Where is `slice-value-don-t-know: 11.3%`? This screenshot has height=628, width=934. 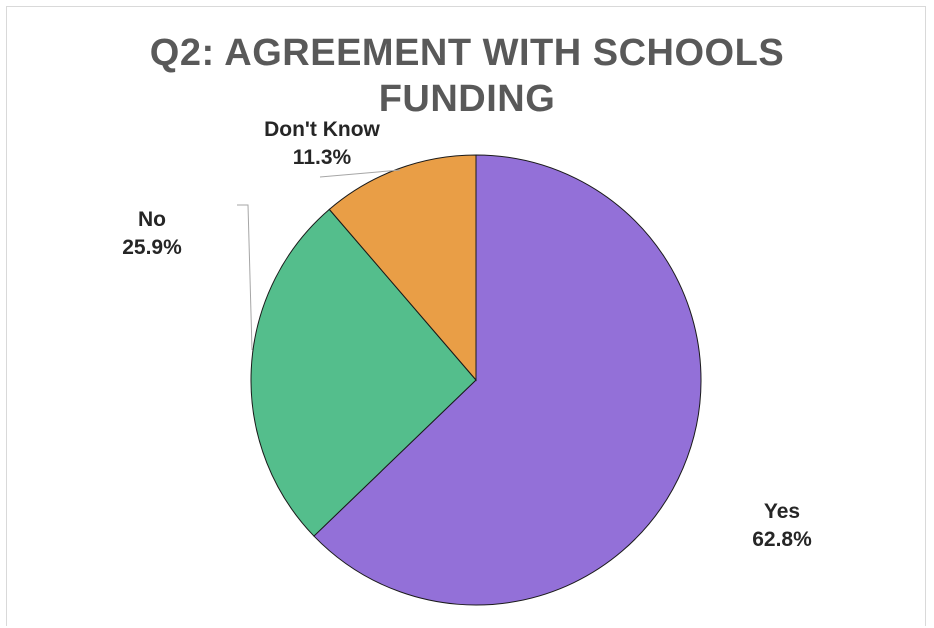 slice-value-don-t-know: 11.3% is located at coordinates (322, 157).